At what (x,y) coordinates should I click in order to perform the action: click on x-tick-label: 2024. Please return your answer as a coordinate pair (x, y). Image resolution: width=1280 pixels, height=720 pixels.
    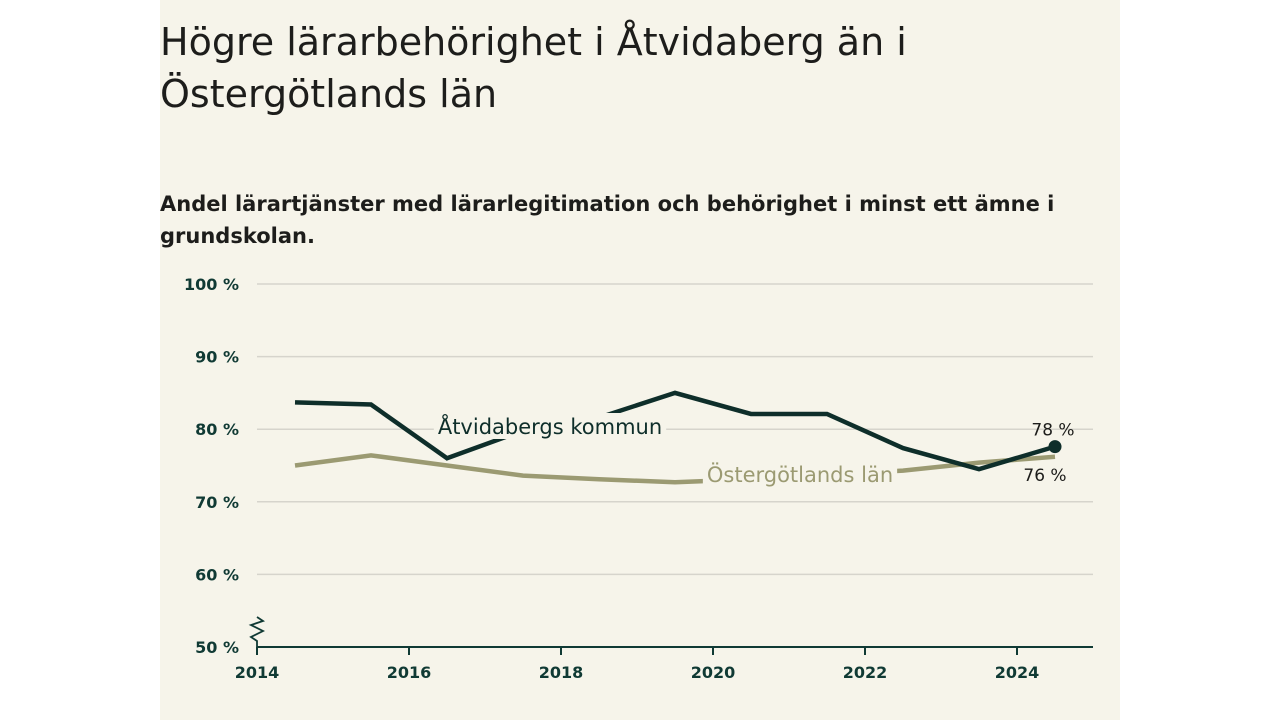
    Looking at the image, I should click on (1017, 672).